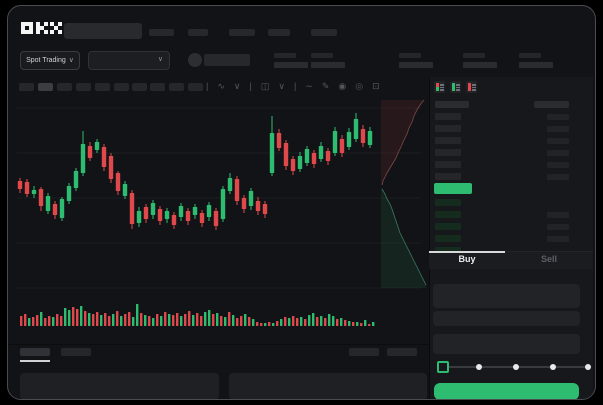 The width and height of the screenshot is (603, 405). I want to click on fullscreen-icon: ⊡, so click(376, 85).